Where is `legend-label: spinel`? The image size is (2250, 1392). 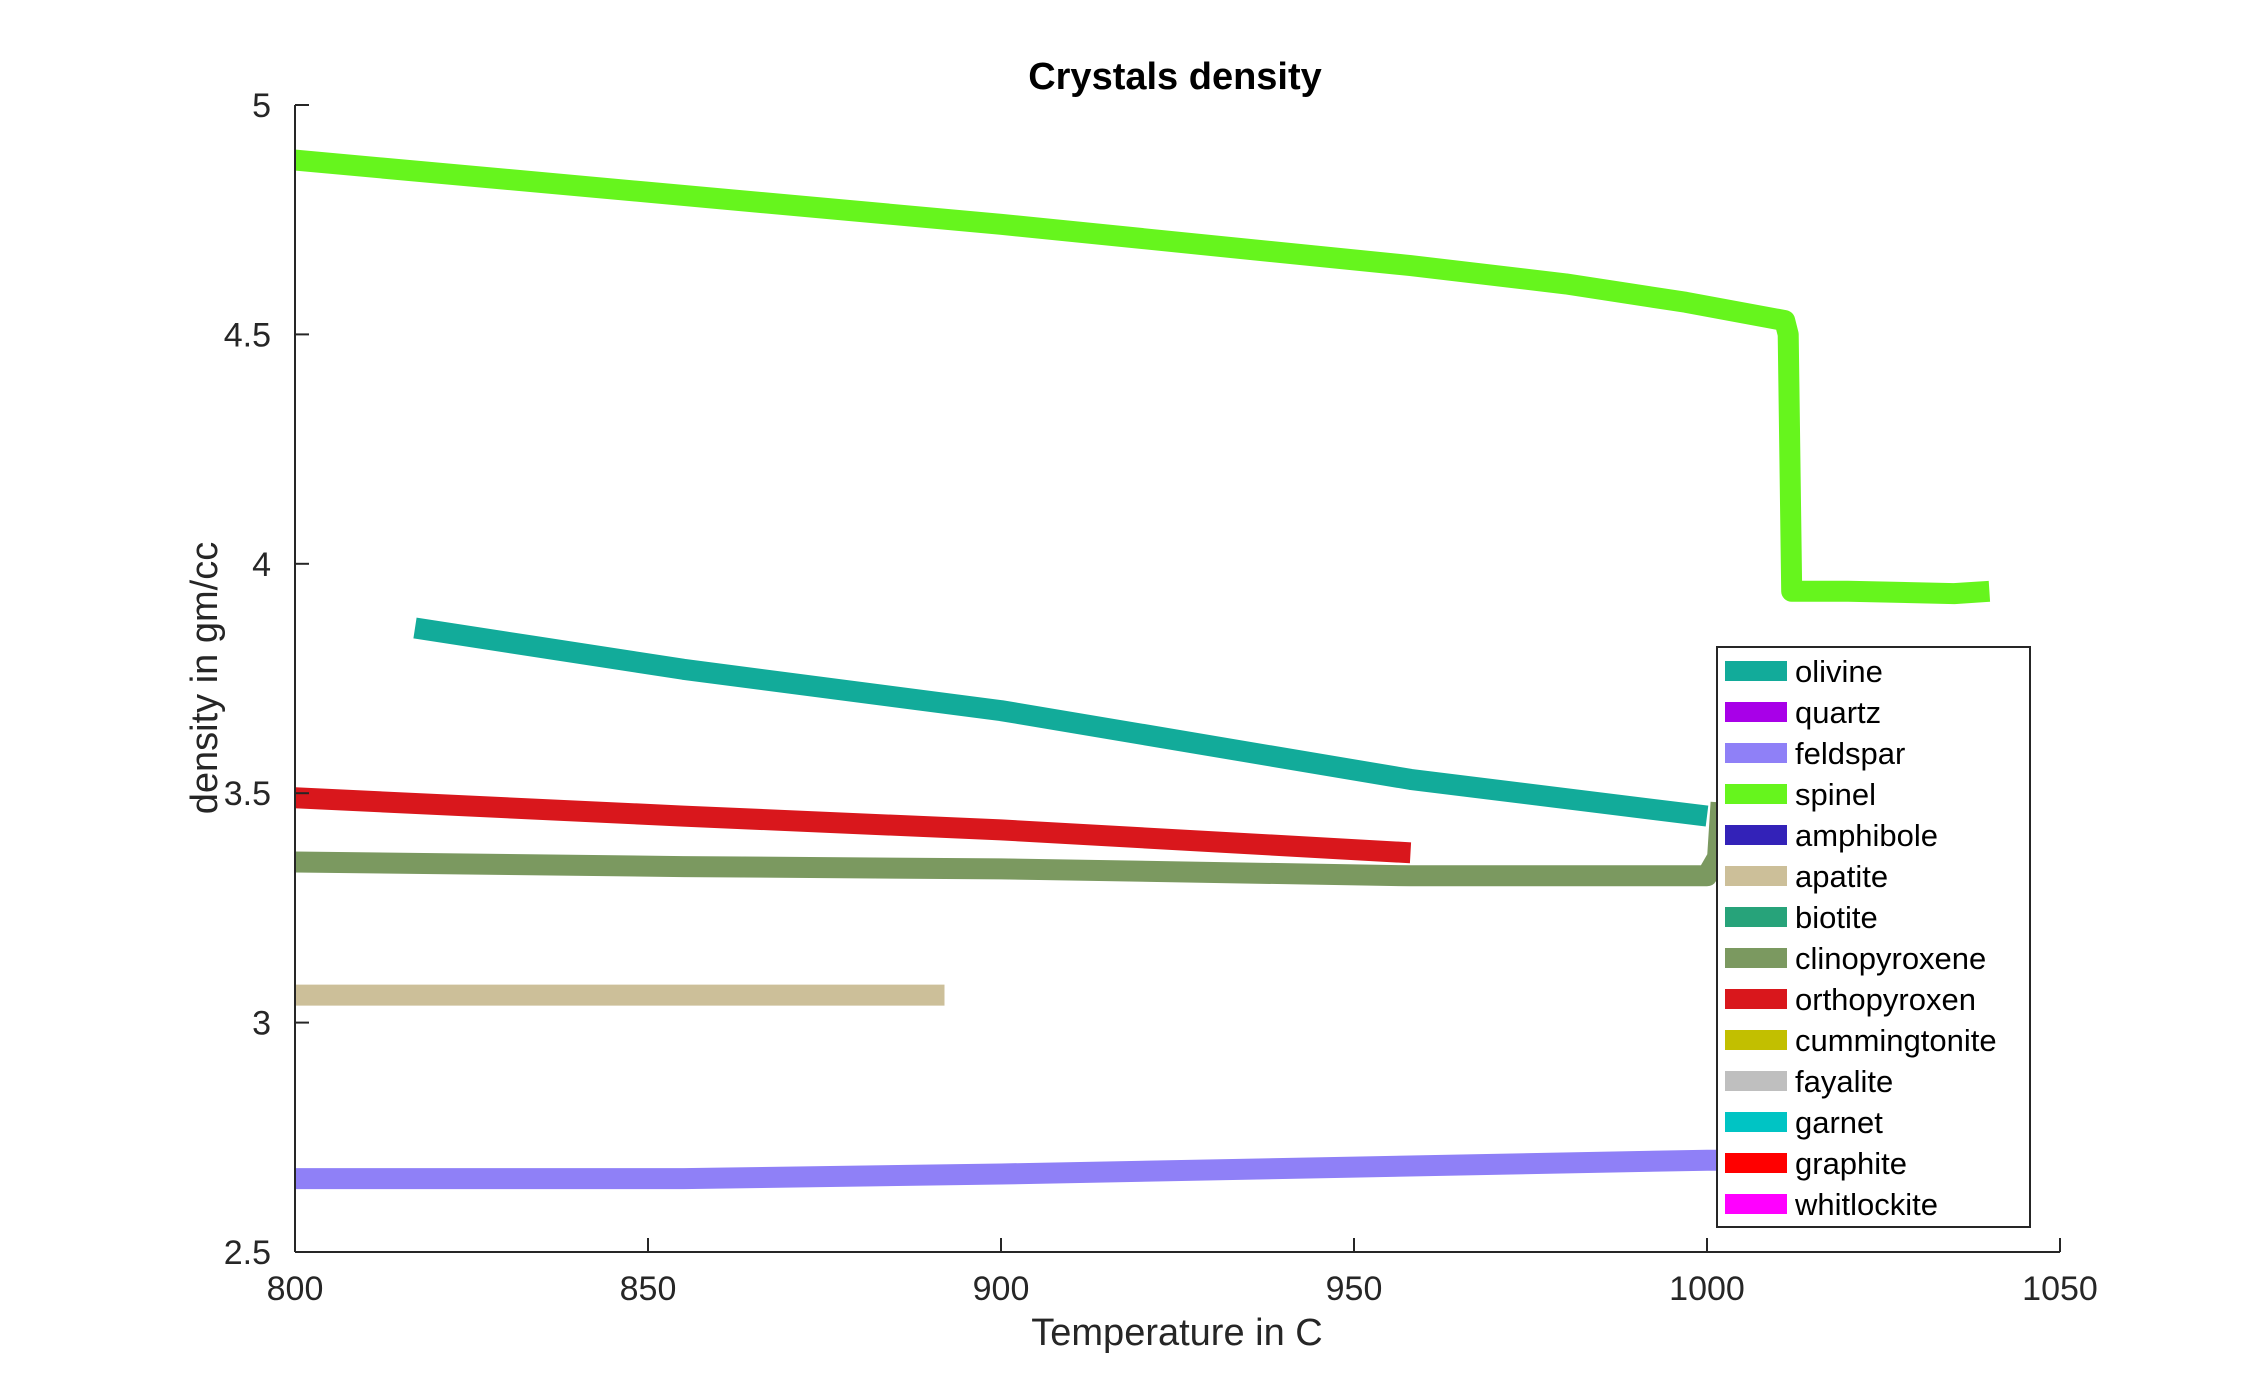 legend-label: spinel is located at coordinates (1835, 794).